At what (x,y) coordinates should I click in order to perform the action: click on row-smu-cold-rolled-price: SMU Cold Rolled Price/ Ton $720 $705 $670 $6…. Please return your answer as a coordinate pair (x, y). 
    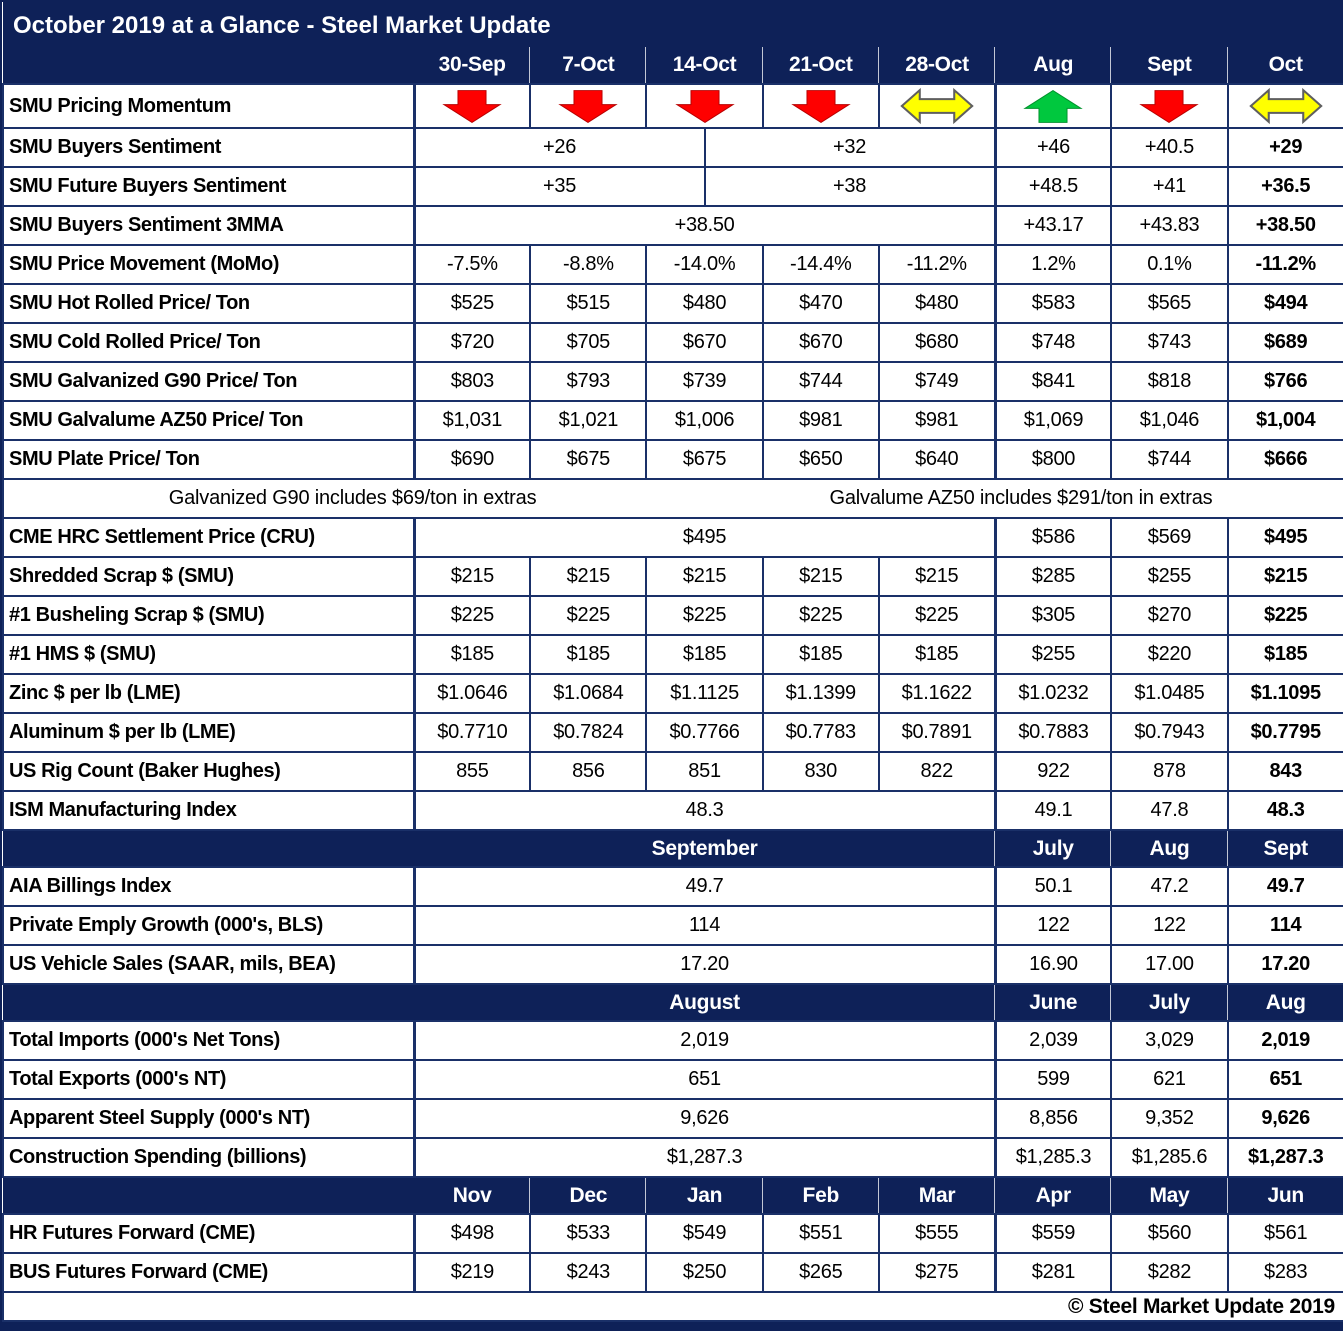
    Looking at the image, I should click on (672, 342).